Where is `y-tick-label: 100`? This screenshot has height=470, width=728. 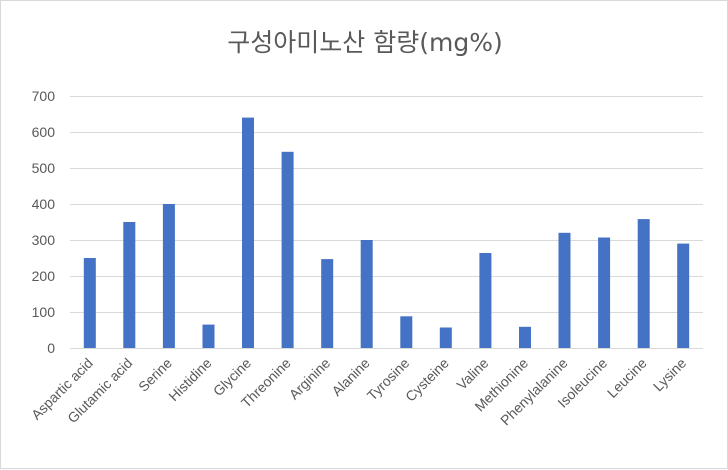
y-tick-label: 100 is located at coordinates (44, 312).